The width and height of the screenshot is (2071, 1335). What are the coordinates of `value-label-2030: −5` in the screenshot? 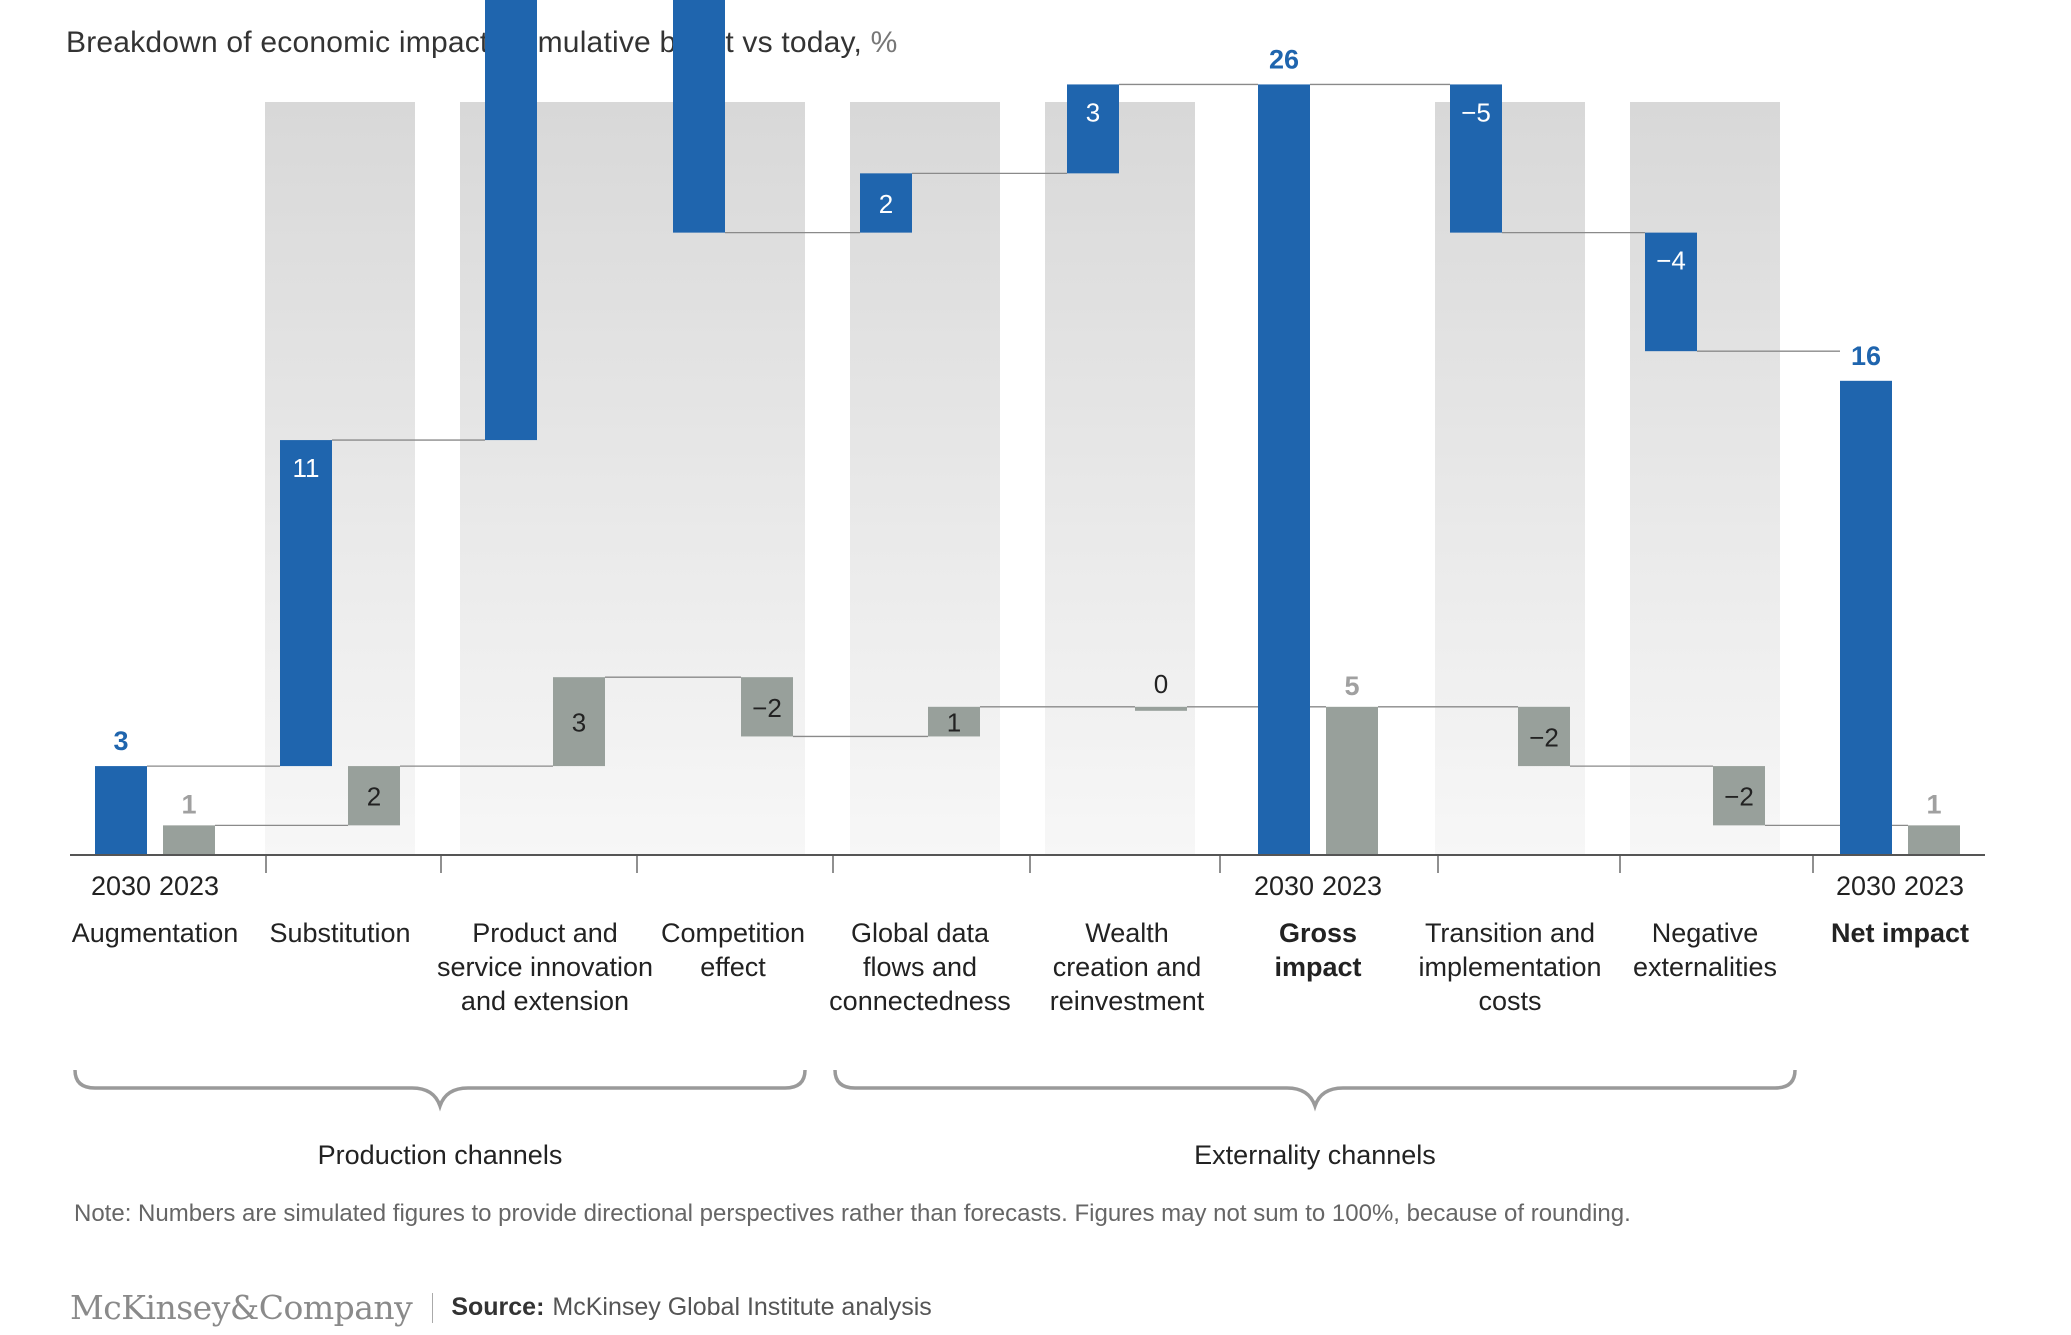 It's located at (1476, 112).